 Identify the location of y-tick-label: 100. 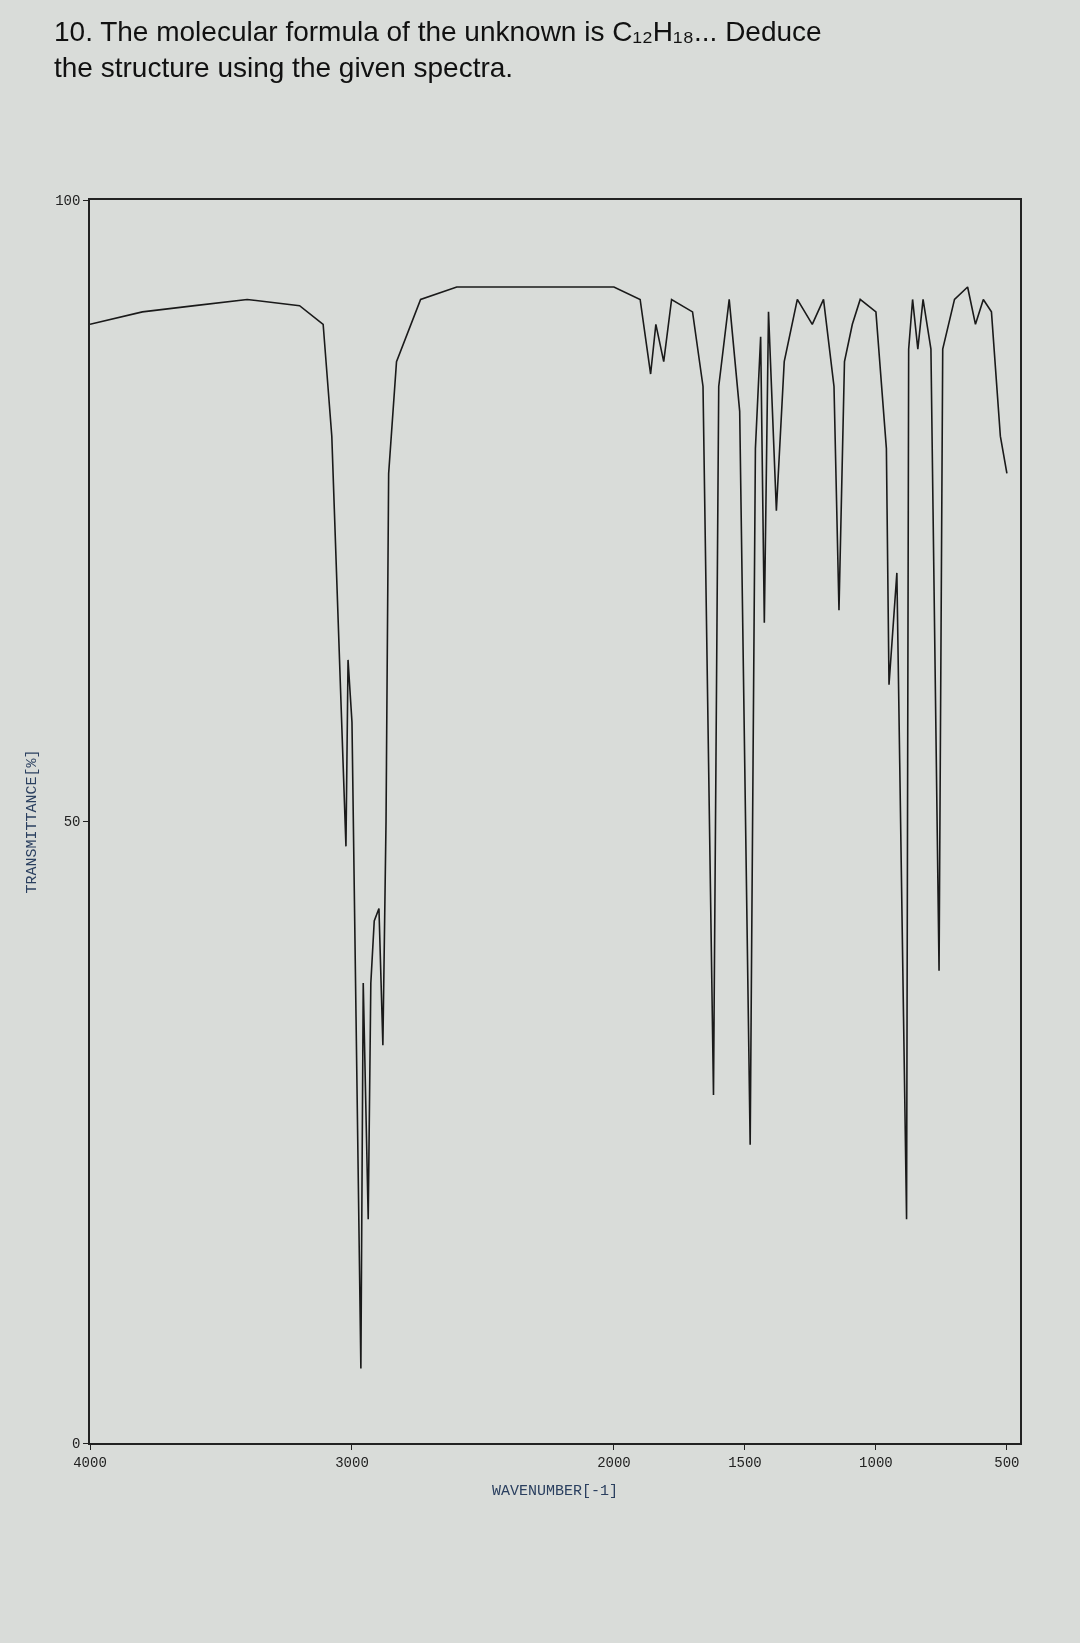
(68, 200).